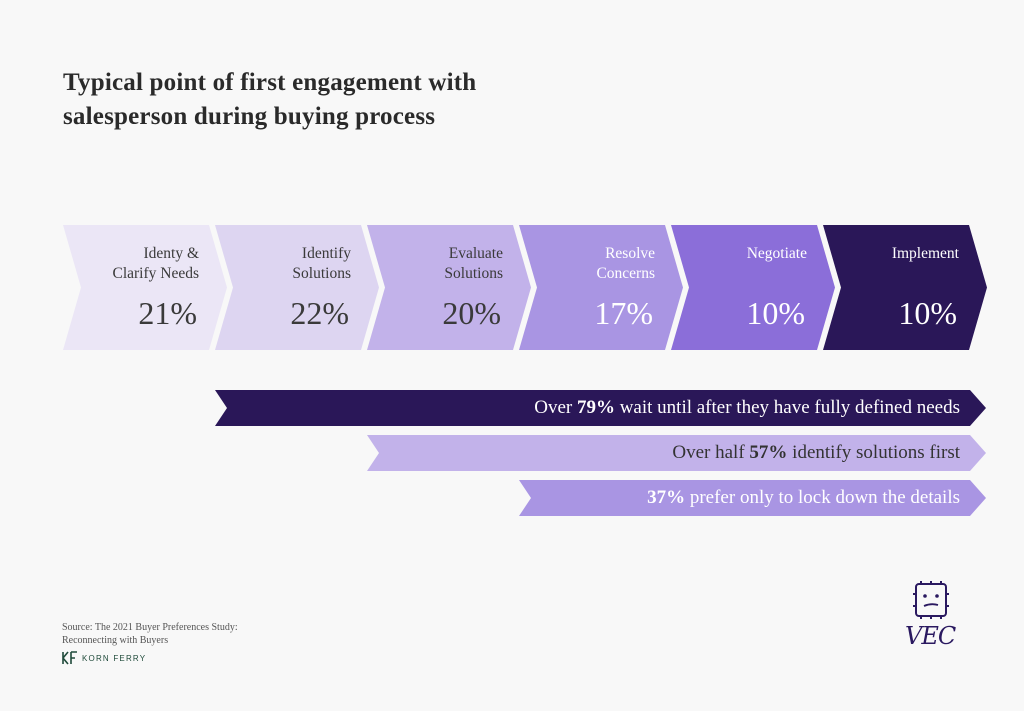  Describe the element at coordinates (319, 313) in the screenshot. I see `stage-percent: 22%` at that location.